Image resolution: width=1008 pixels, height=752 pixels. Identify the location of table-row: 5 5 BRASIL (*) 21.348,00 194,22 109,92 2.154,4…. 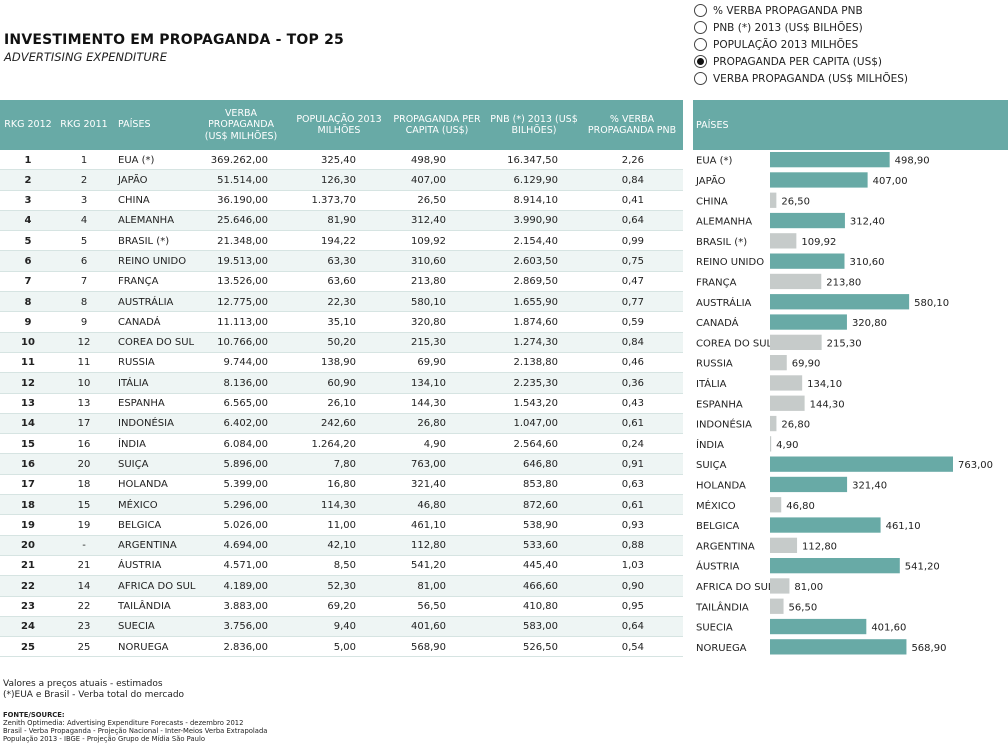
(341, 241).